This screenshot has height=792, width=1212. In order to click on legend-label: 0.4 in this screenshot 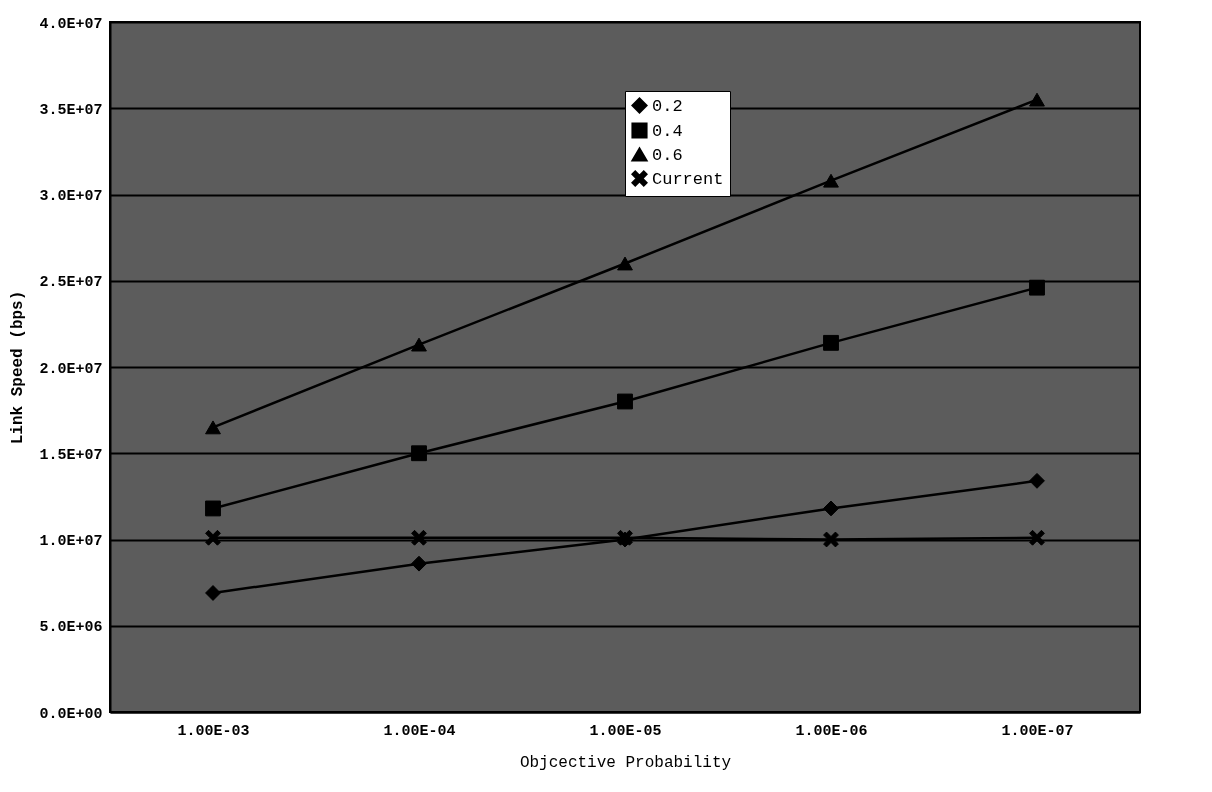, I will do `click(667, 131)`.